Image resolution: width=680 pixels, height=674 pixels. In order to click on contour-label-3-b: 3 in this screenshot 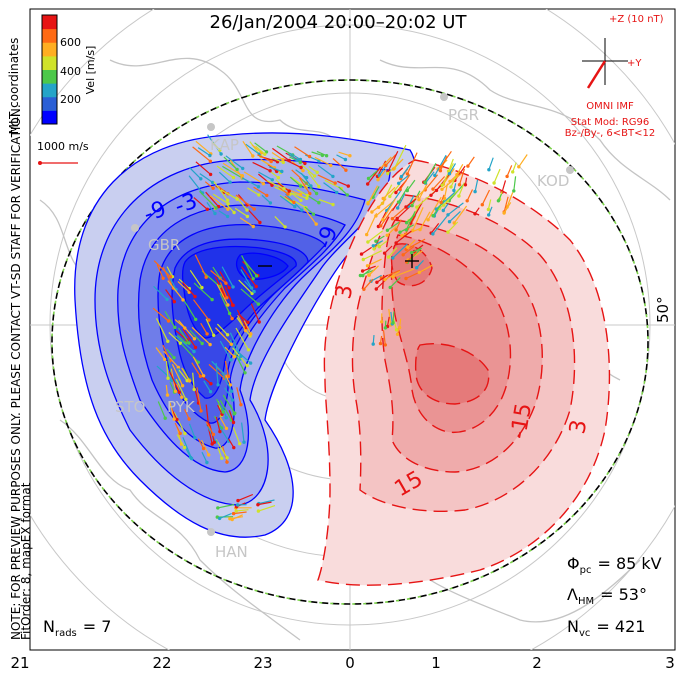, I will do `click(578, 427)`.